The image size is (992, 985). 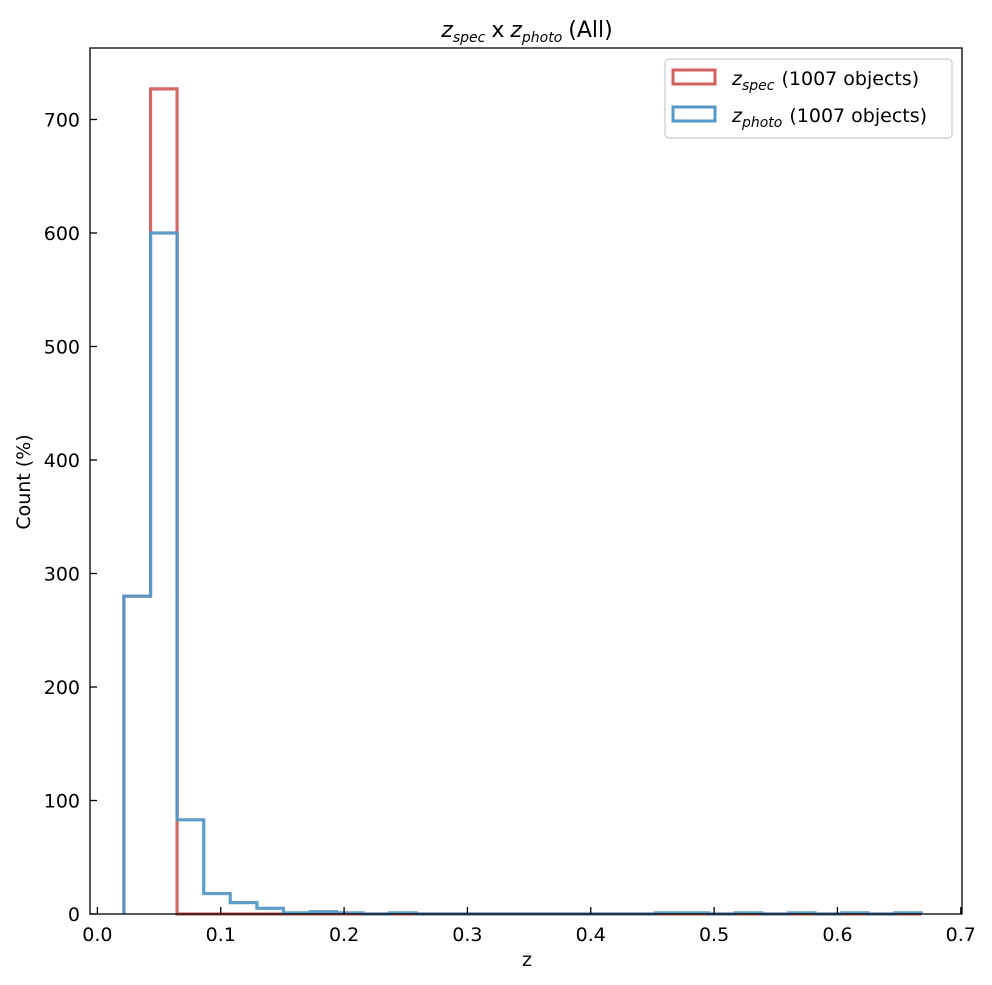 What do you see at coordinates (62, 575) in the screenshot?
I see `y-tick-label: 300` at bounding box center [62, 575].